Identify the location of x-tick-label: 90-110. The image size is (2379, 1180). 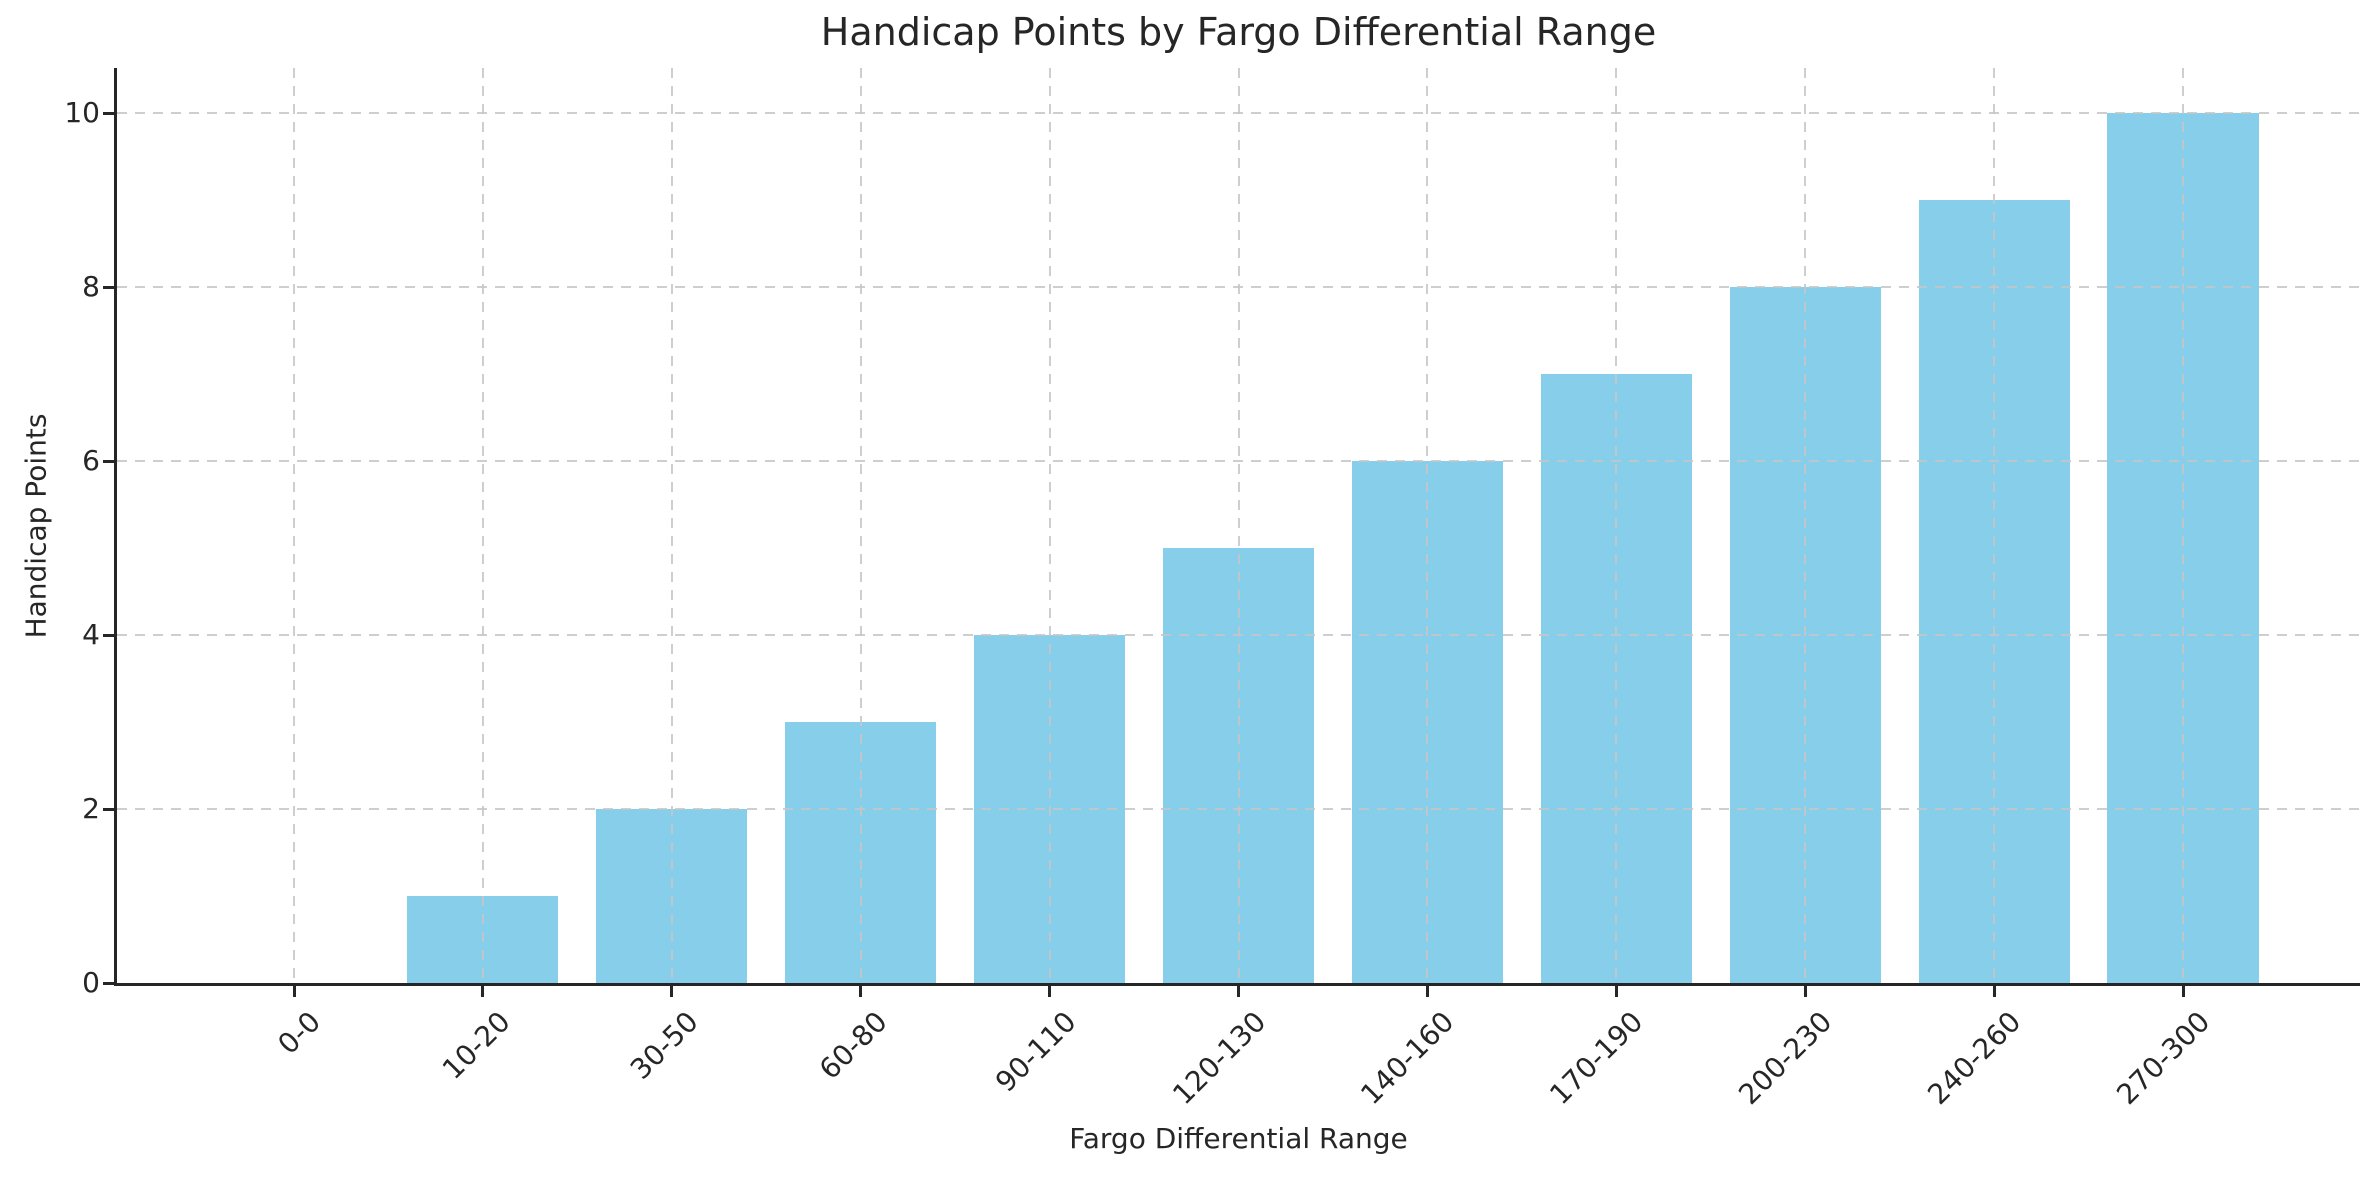
(1036, 1052).